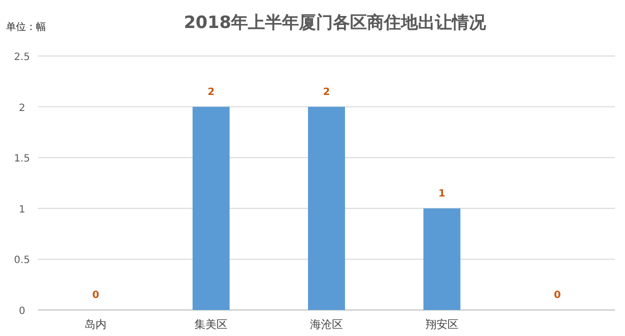  What do you see at coordinates (26, 27) in the screenshot?
I see `text: 单位：幅` at bounding box center [26, 27].